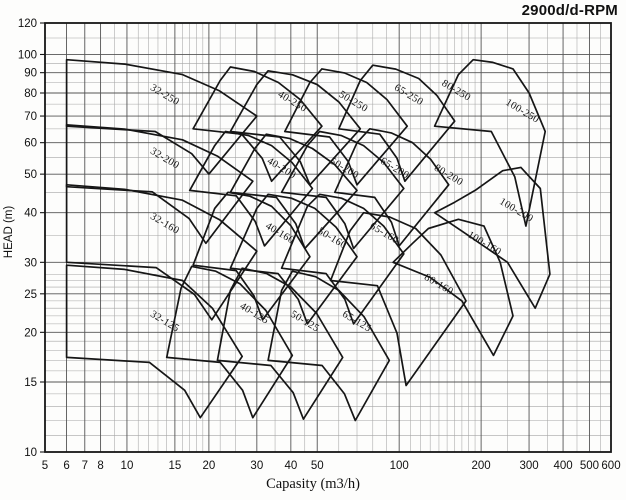  Describe the element at coordinates (45, 466) in the screenshot. I see `x-tick-label: 5` at that location.